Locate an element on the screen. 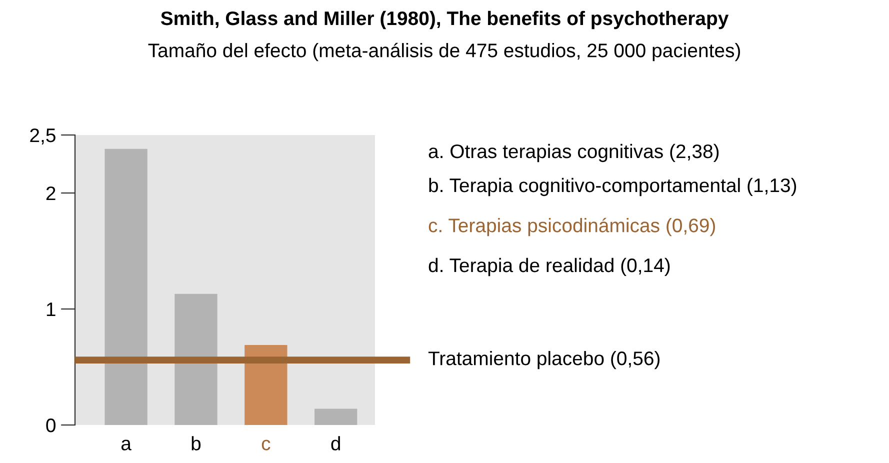 The height and width of the screenshot is (463, 889). x-tick-label: a is located at coordinates (126, 445).